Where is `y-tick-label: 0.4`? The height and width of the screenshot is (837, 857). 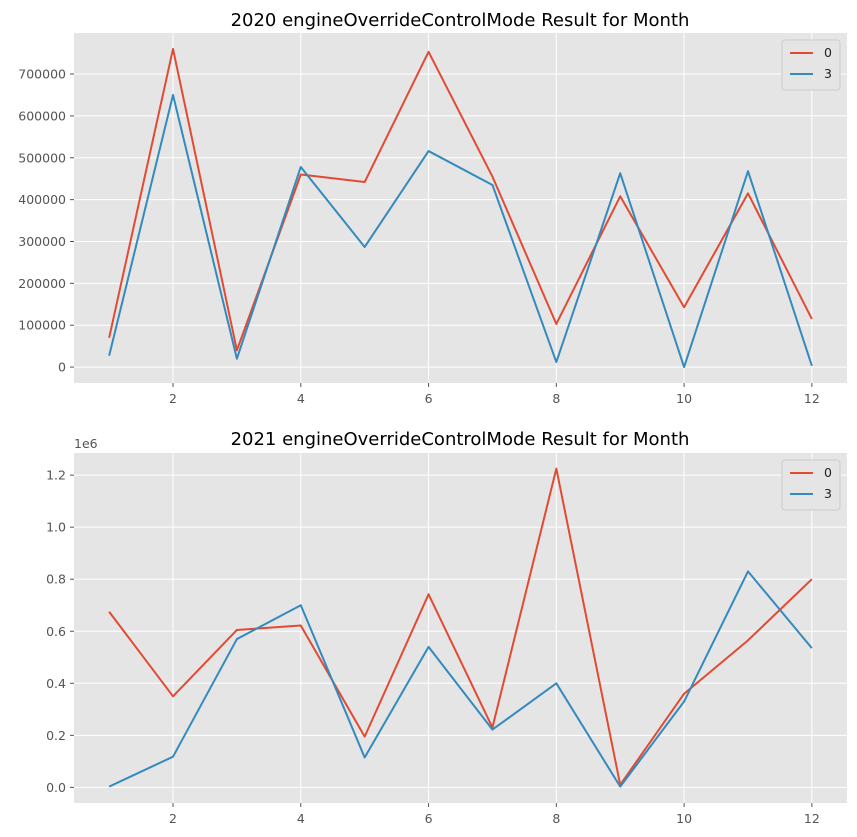 y-tick-label: 0.4 is located at coordinates (56, 683).